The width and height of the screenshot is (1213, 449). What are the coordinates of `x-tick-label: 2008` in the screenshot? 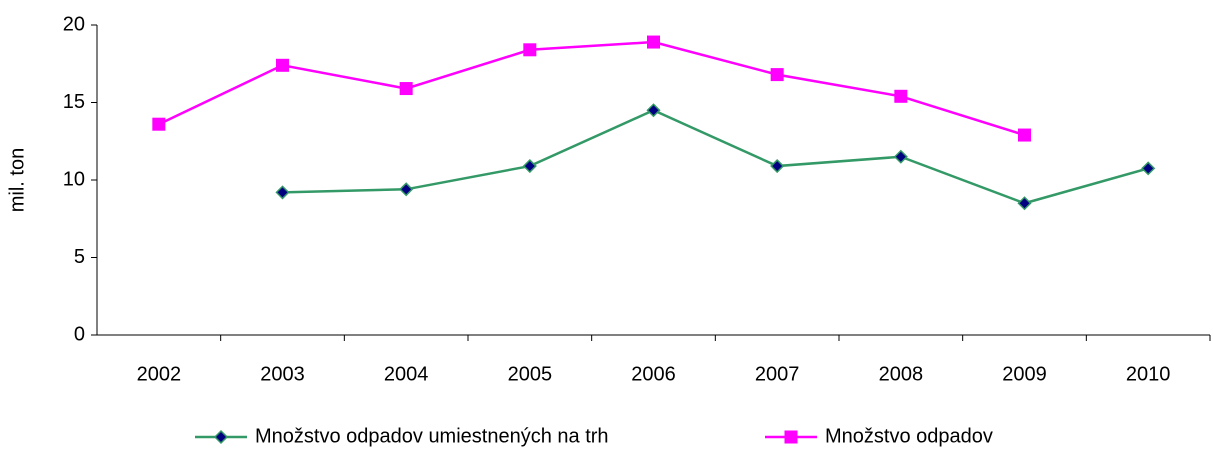 It's located at (901, 374).